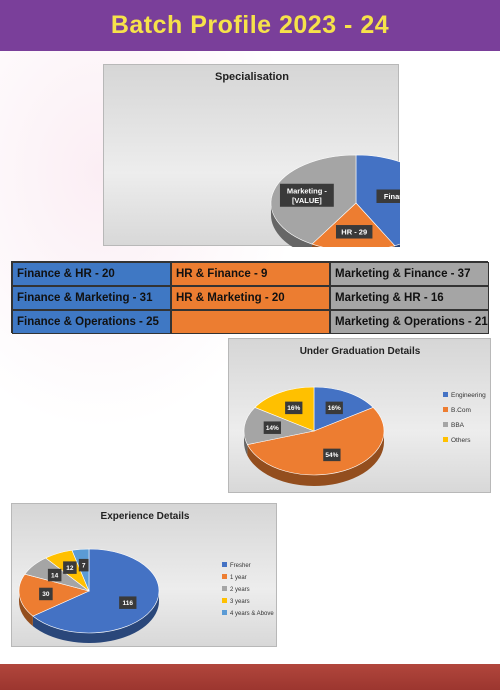 Image resolution: width=500 pixels, height=690 pixels. I want to click on legend-label: 1 year, so click(238, 578).